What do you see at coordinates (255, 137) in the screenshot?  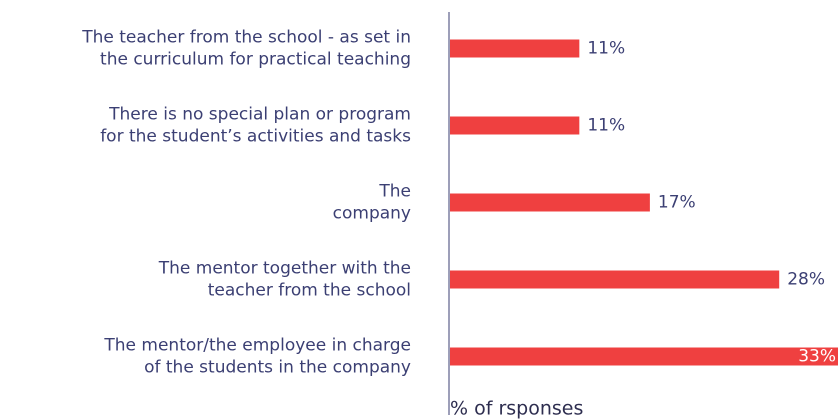 I see `category-label: for the student’s activities and tasks` at bounding box center [255, 137].